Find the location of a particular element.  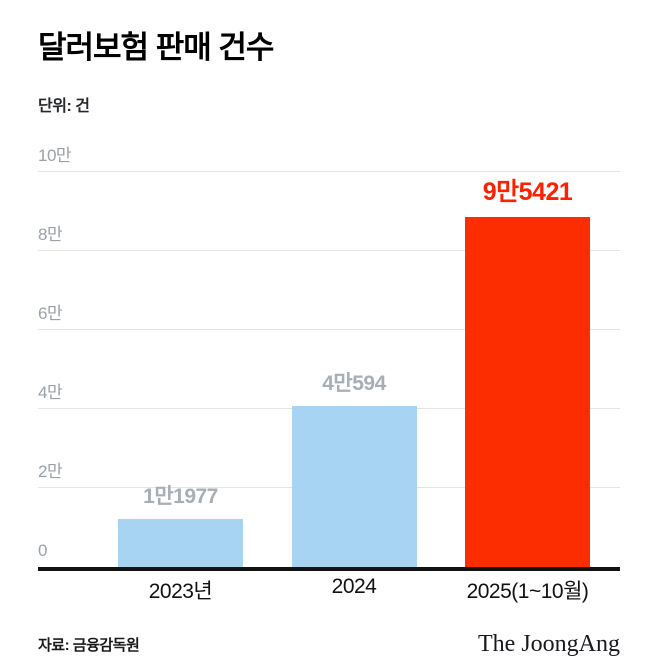

x-axis-label: 2023년 is located at coordinates (180, 591).